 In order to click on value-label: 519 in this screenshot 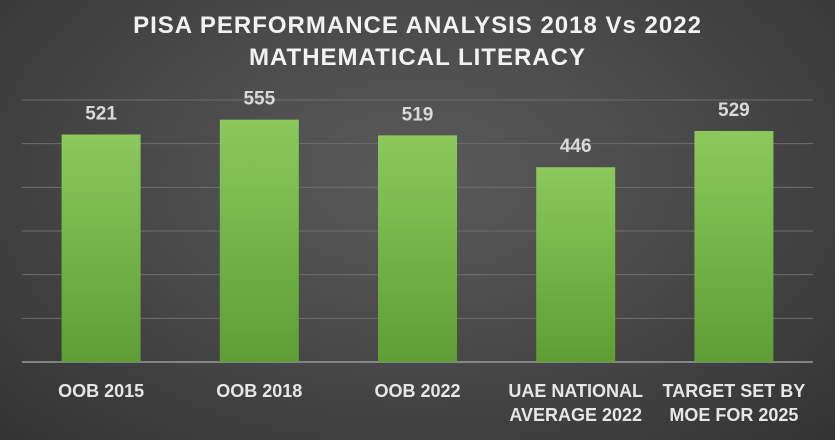, I will do `click(418, 114)`.